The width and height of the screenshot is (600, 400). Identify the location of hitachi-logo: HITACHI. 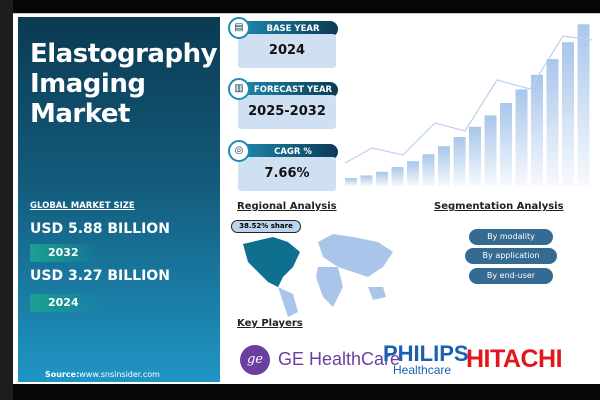
(514, 359).